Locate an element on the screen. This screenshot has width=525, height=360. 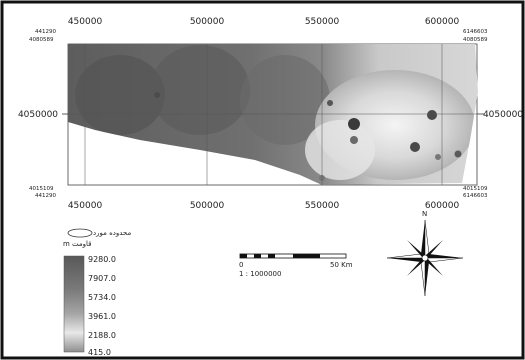
scale-ratio: 1 : 1000000 is located at coordinates (260, 274).